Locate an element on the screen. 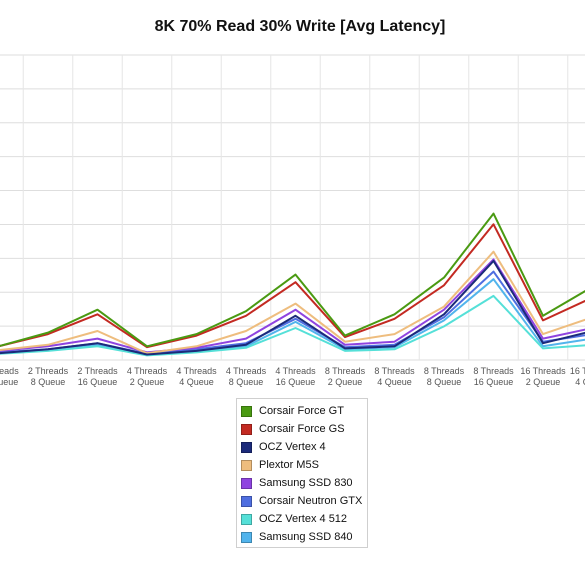 The image size is (585, 569). legend-item: Samsung SSD 840 is located at coordinates (302, 537).